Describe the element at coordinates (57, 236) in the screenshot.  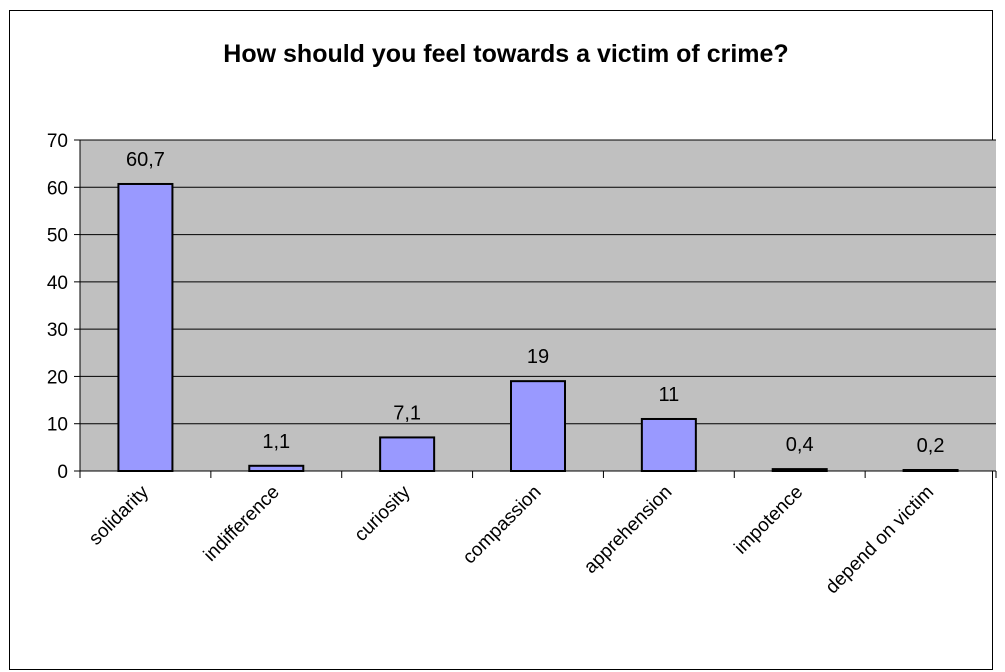
I see `y-tick-label-50: 50` at that location.